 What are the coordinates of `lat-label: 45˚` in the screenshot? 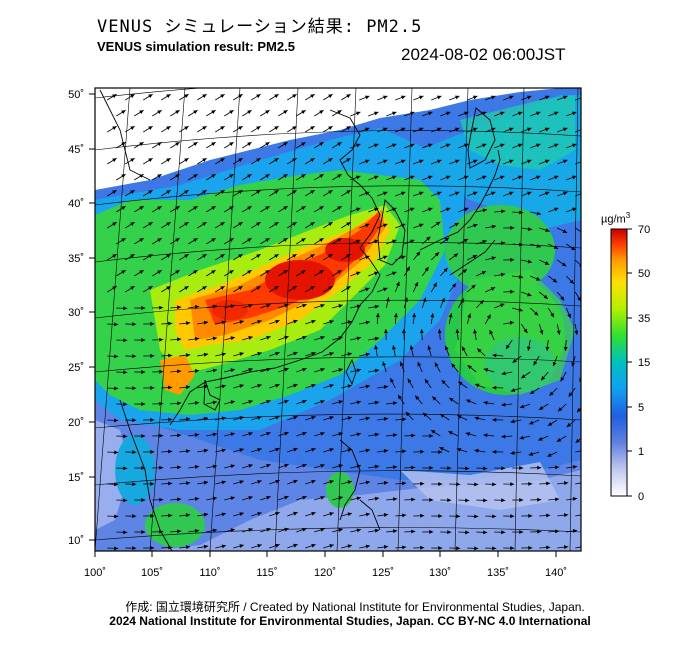 It's located at (76, 150).